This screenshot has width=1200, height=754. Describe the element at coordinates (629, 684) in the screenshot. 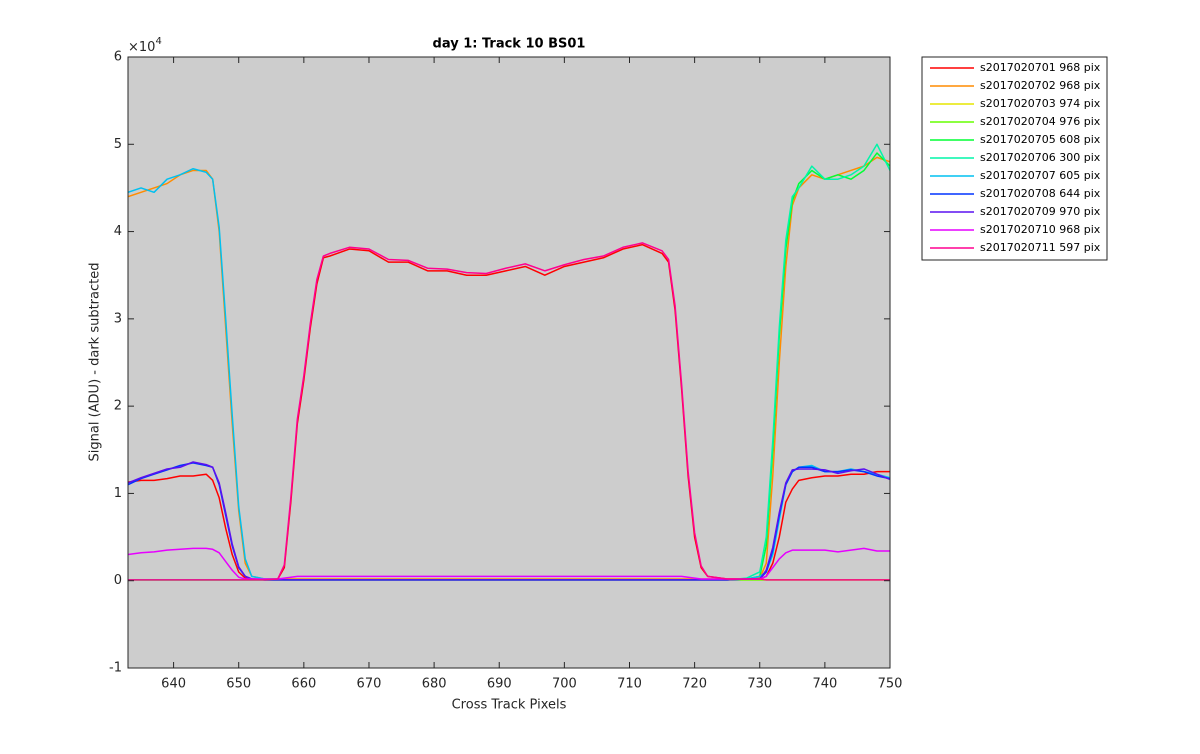

I see `x-tick-label: 710` at that location.